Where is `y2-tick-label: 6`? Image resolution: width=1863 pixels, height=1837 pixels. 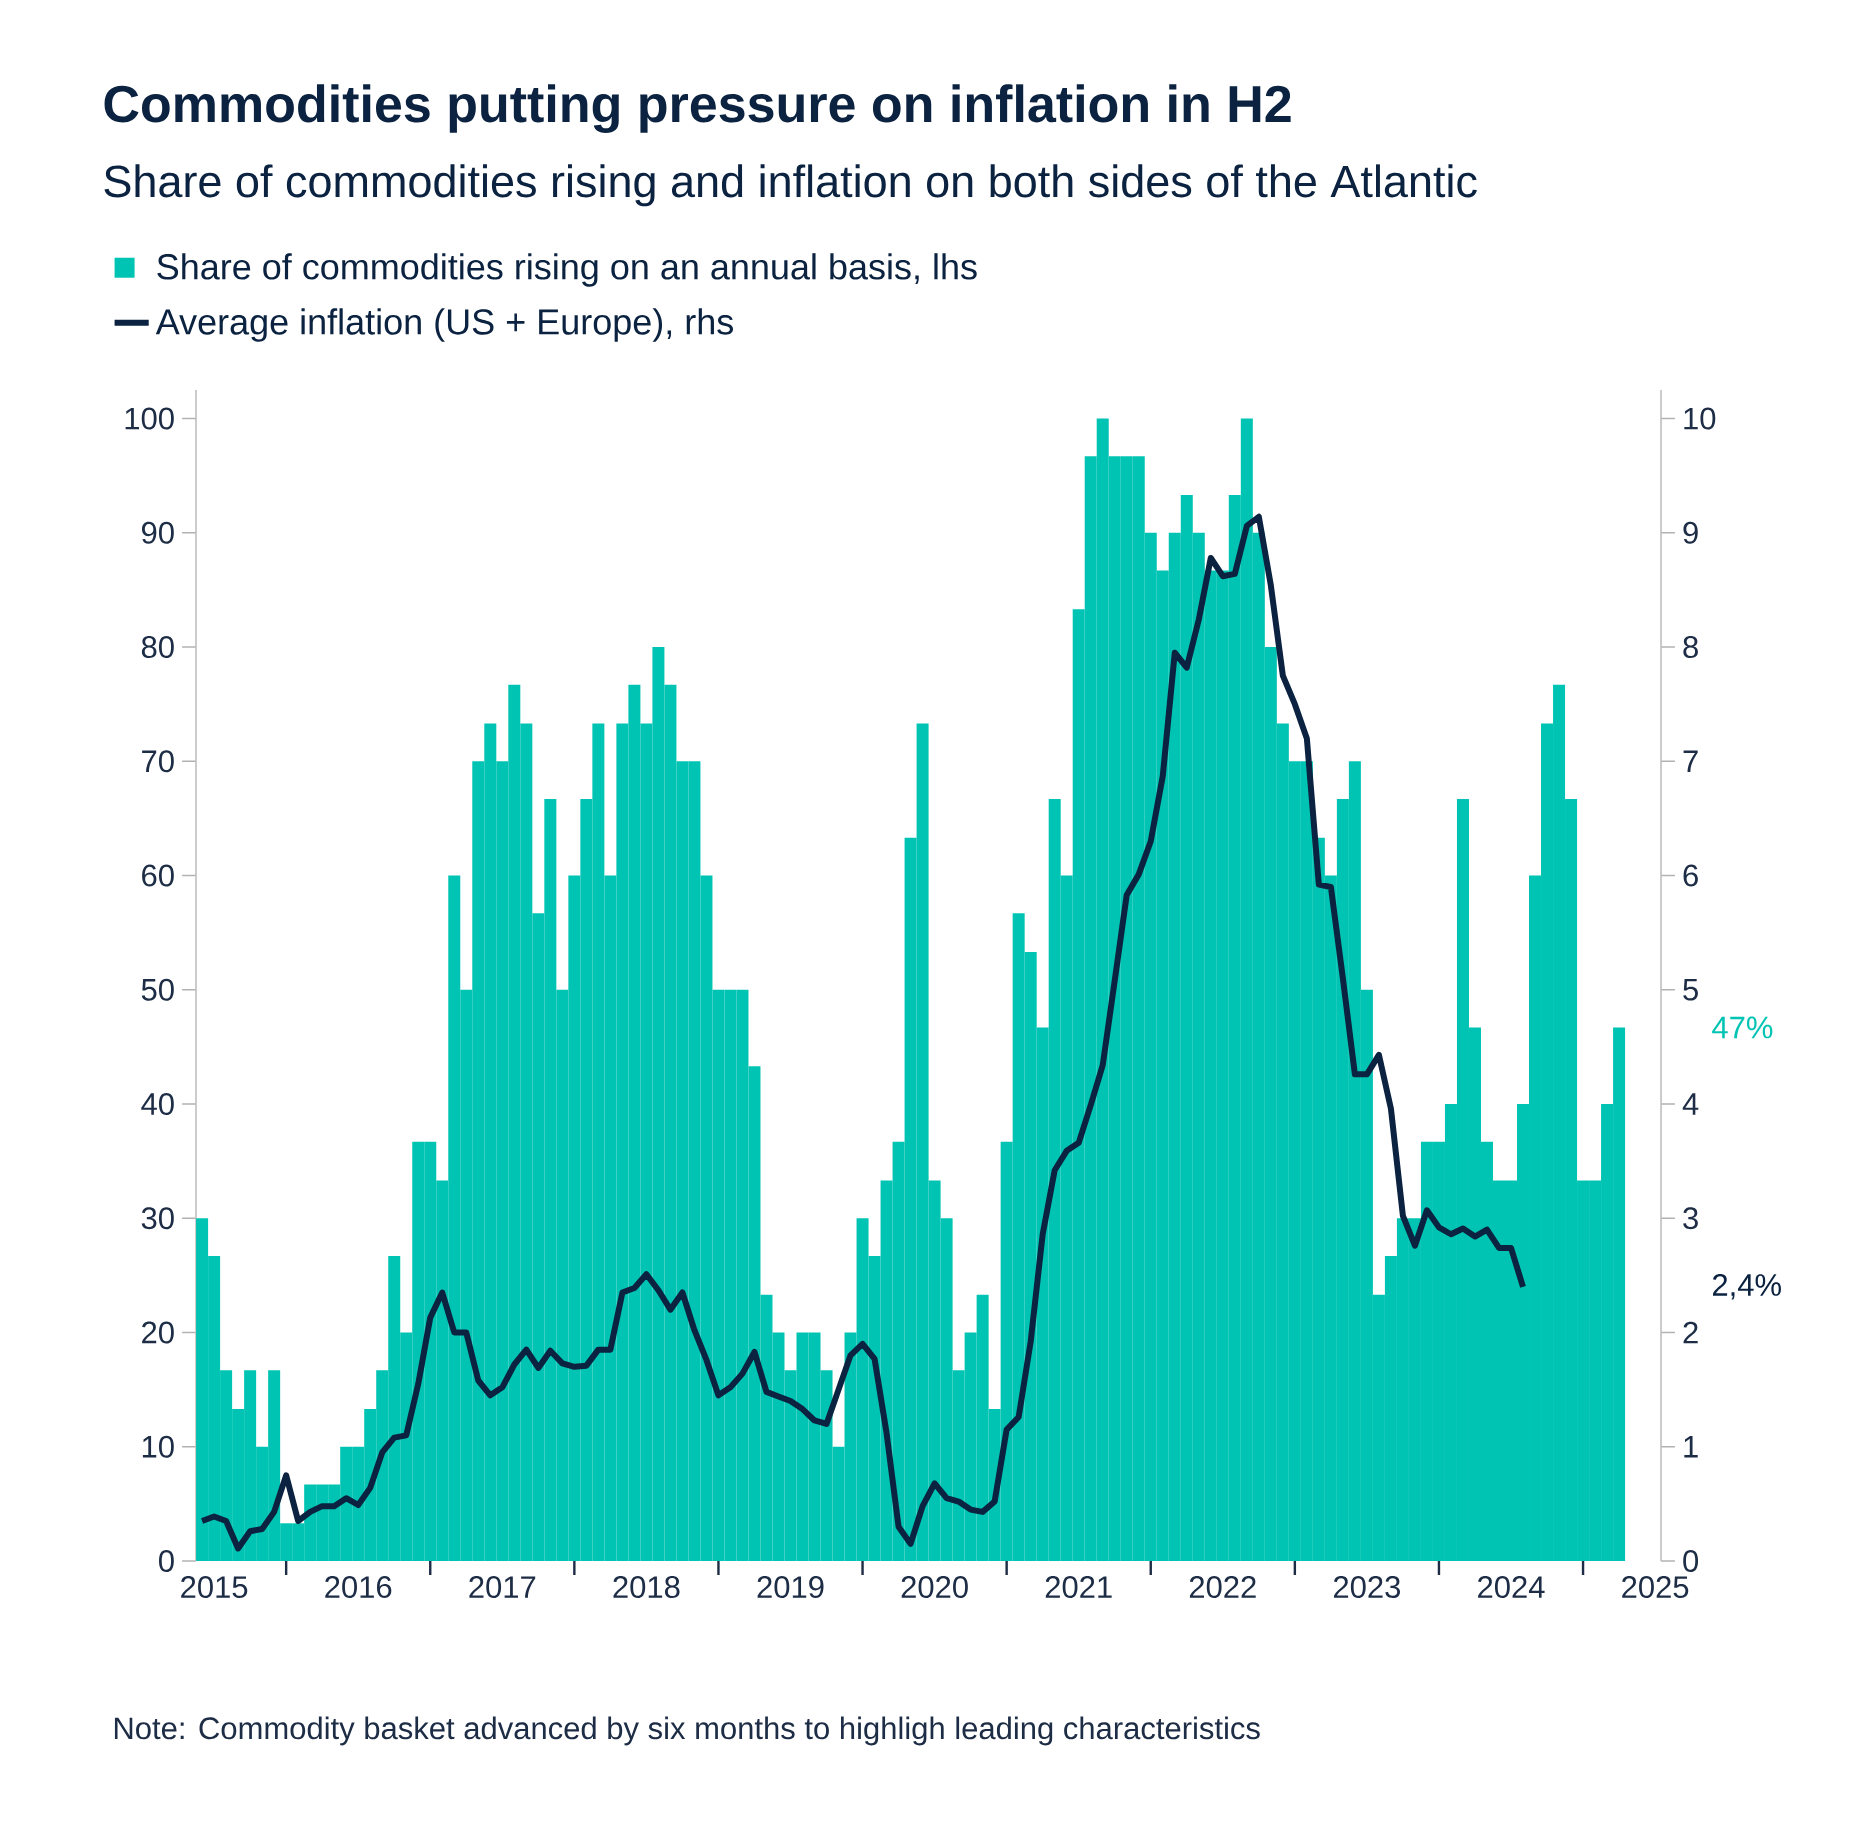
y2-tick-label: 6 is located at coordinates (1690, 875).